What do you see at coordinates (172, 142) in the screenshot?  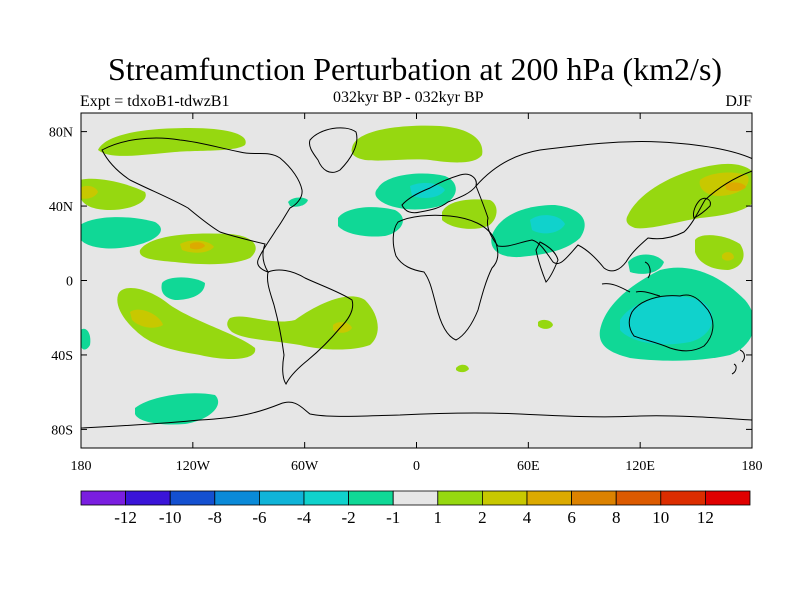 I see `positive-anomaly-n-america-arctic` at bounding box center [172, 142].